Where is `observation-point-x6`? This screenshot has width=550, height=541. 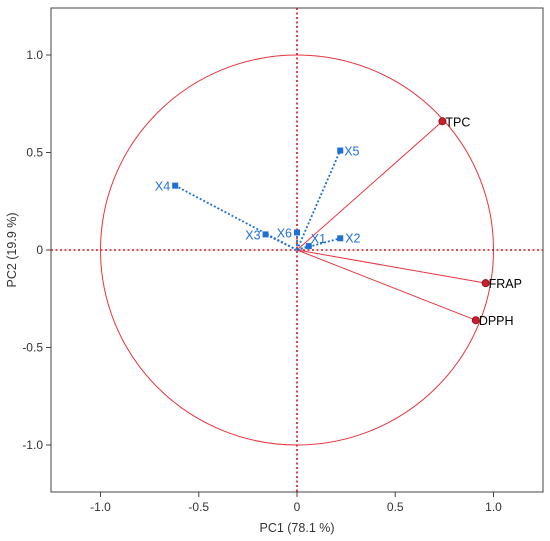 observation-point-x6 is located at coordinates (297, 232).